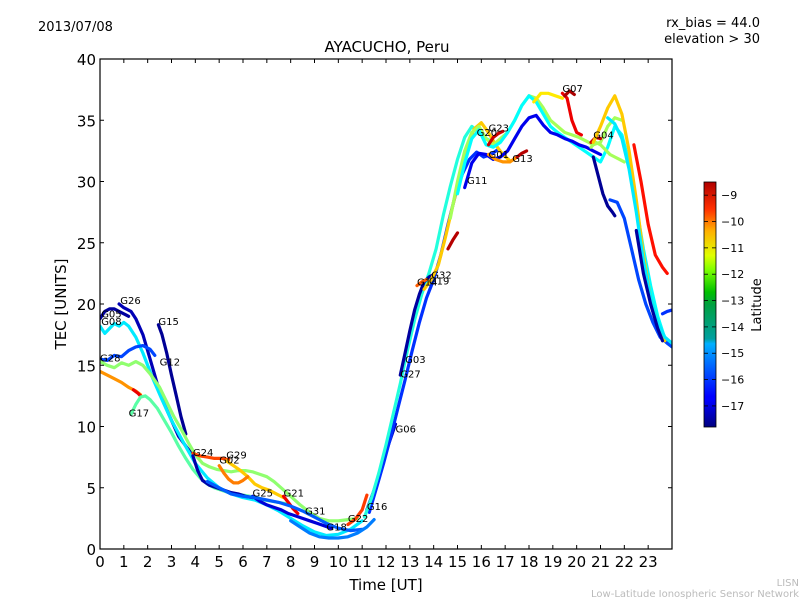  I want to click on series-g17b, so click(137, 393).